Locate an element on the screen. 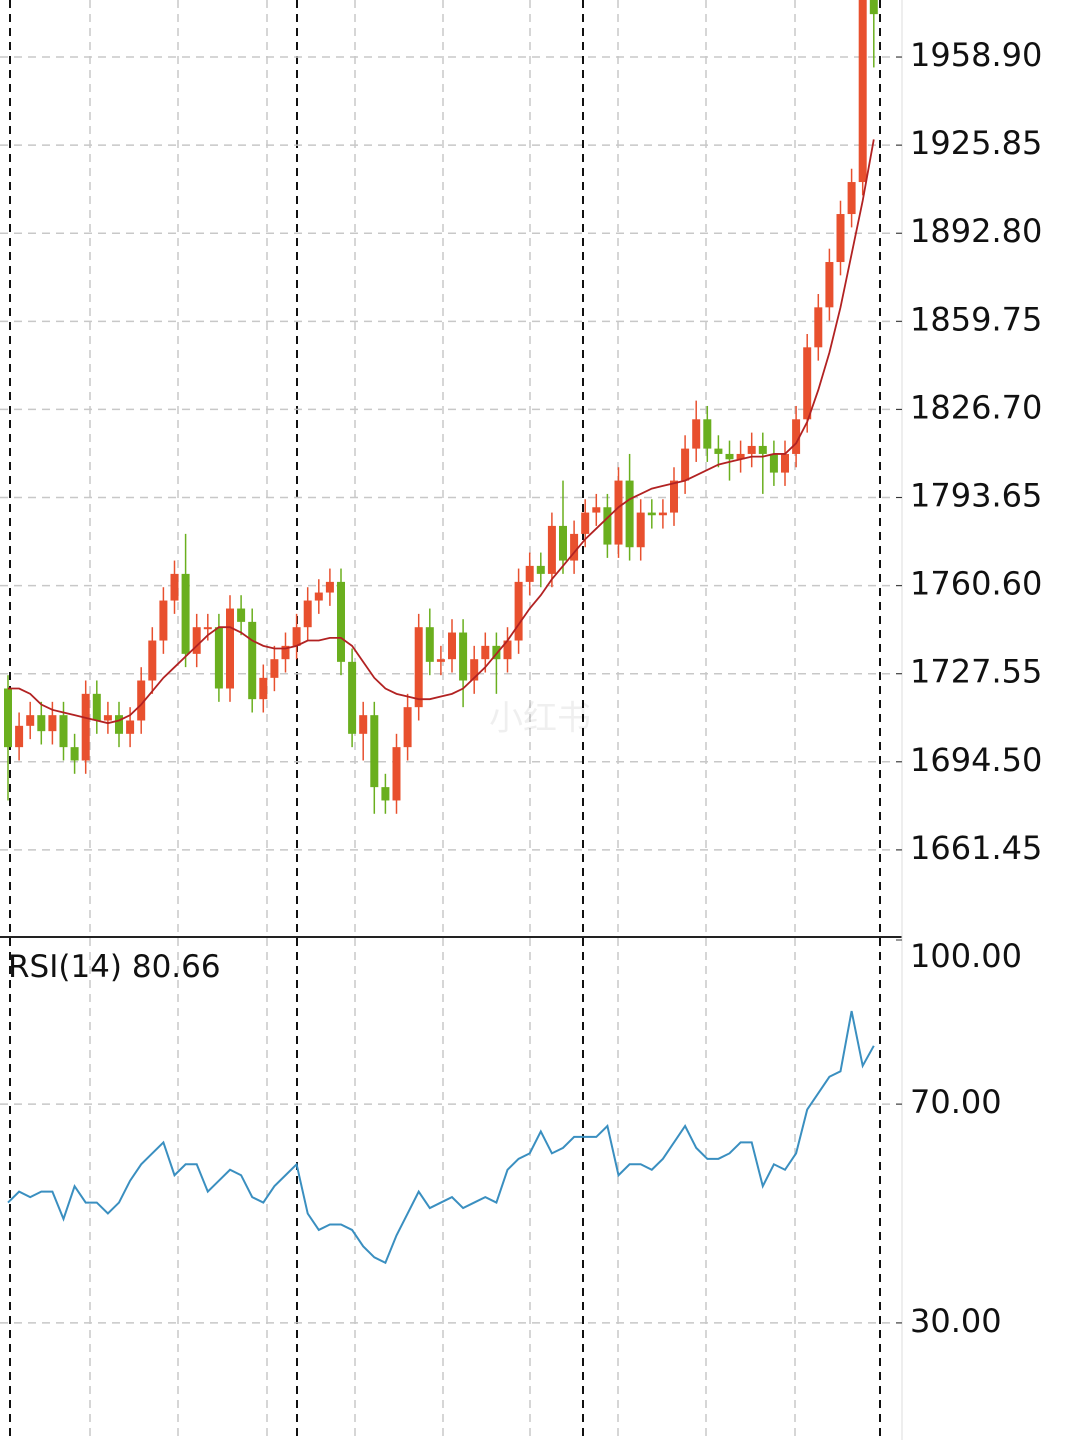  y-tick-label: 70.00 is located at coordinates (956, 1102).